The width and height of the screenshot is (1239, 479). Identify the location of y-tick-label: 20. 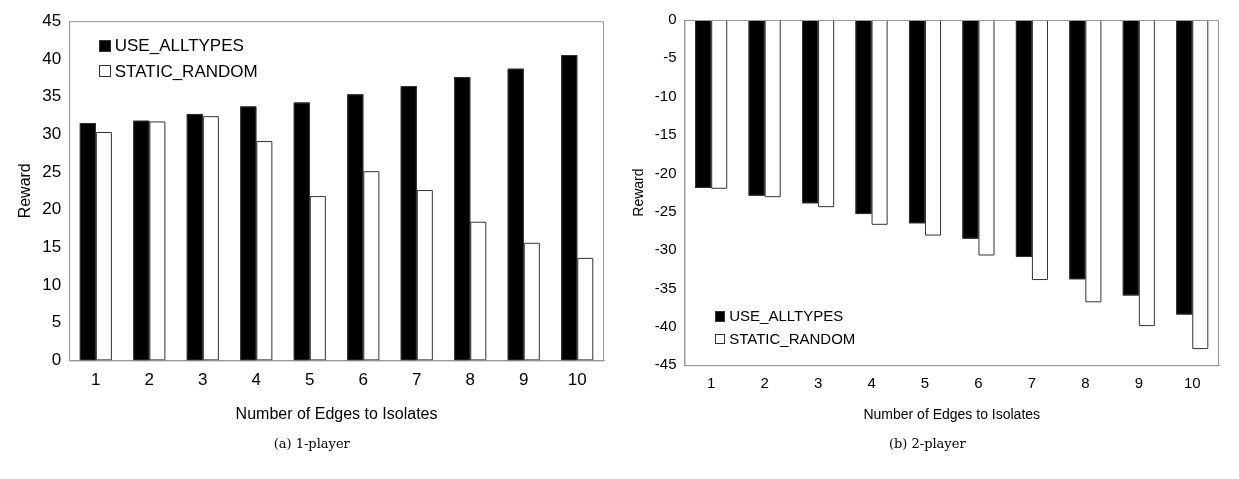
(51, 209).